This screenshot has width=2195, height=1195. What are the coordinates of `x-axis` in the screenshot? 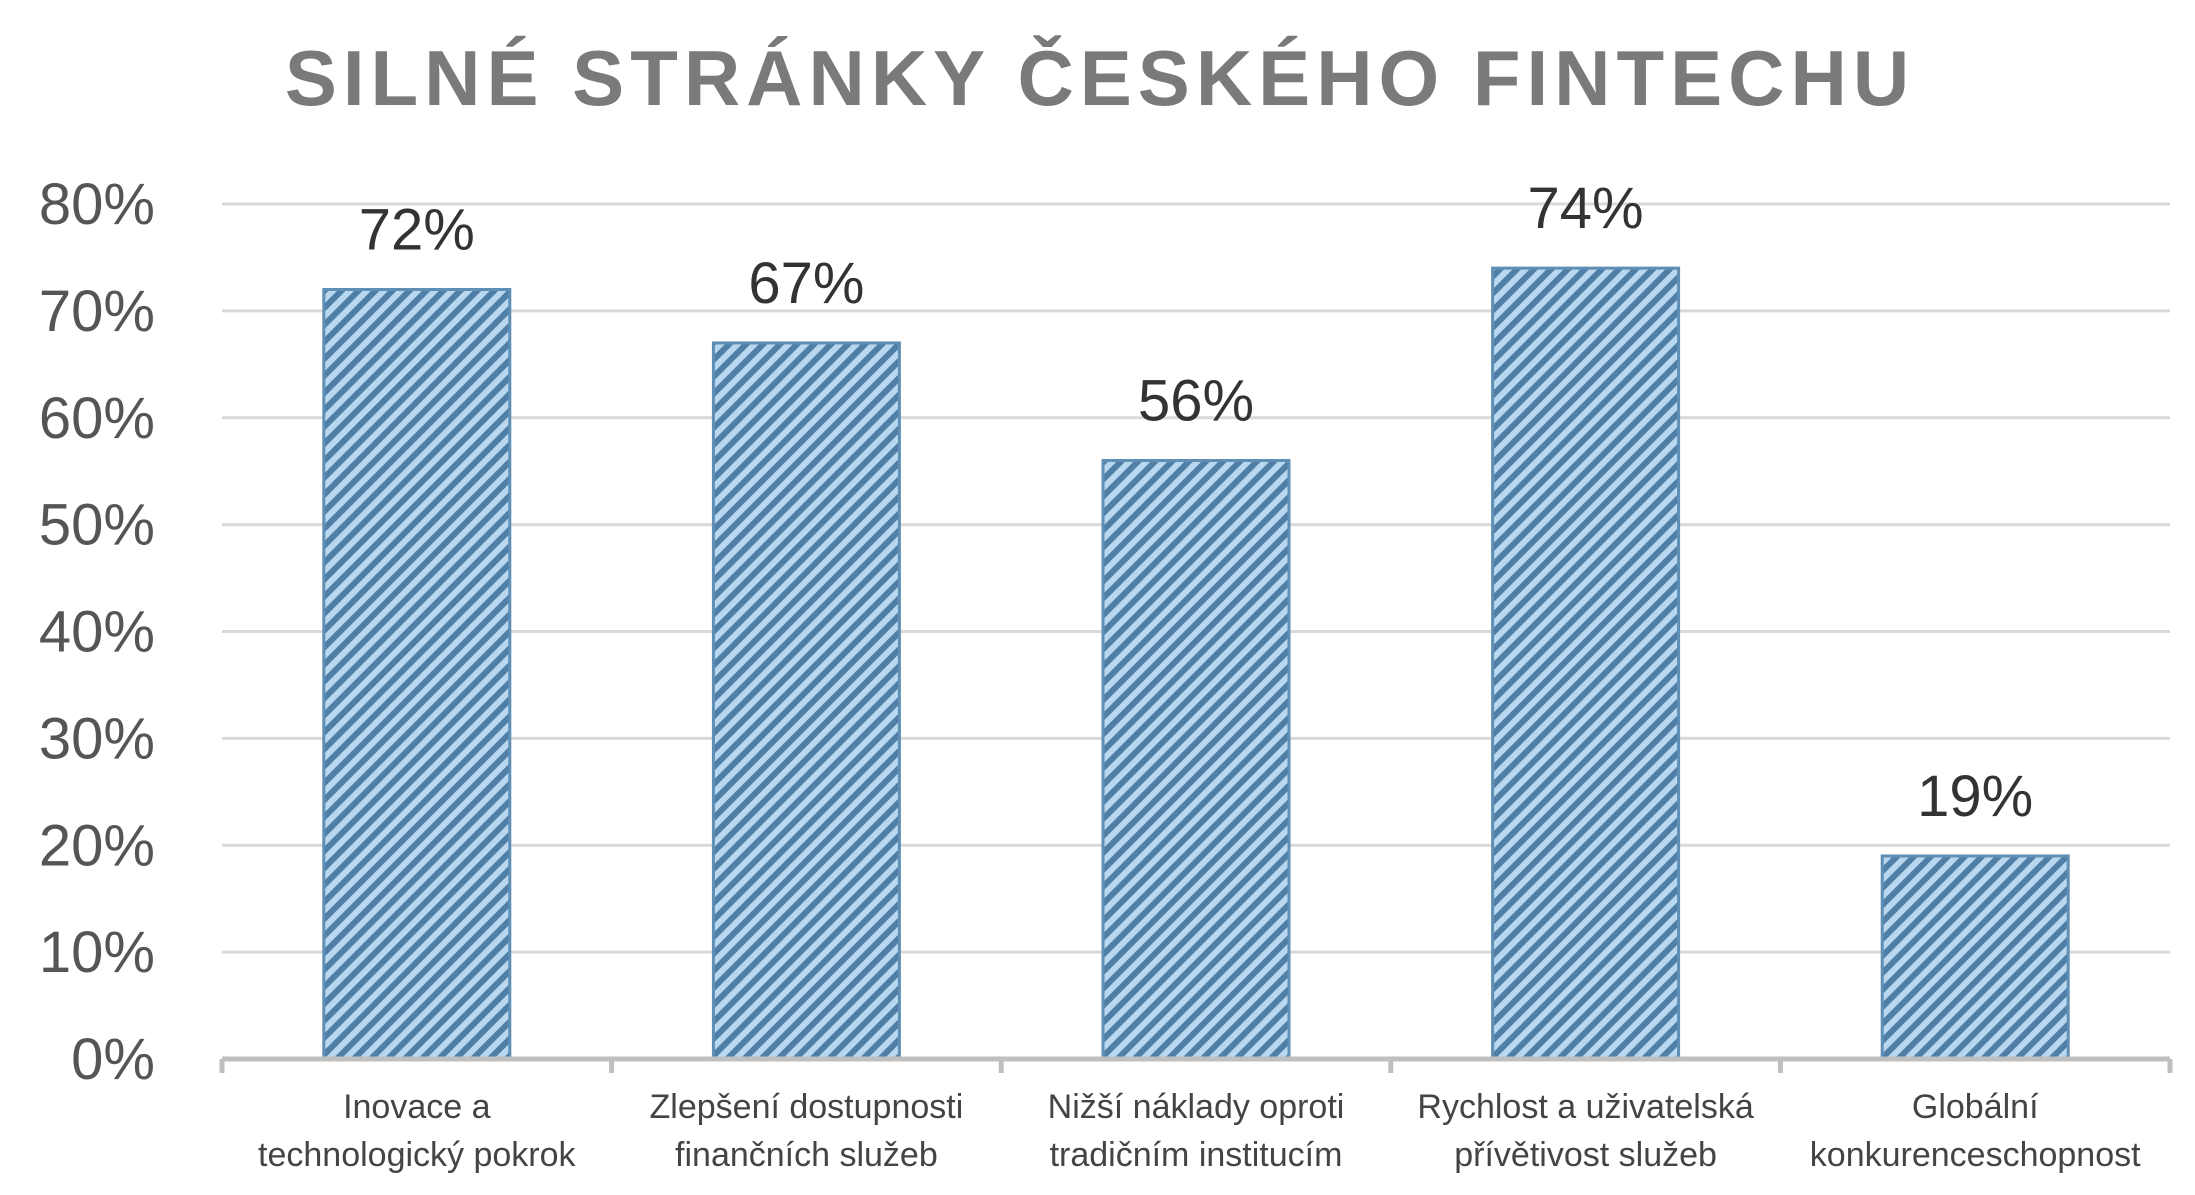 It's located at (1196, 1064).